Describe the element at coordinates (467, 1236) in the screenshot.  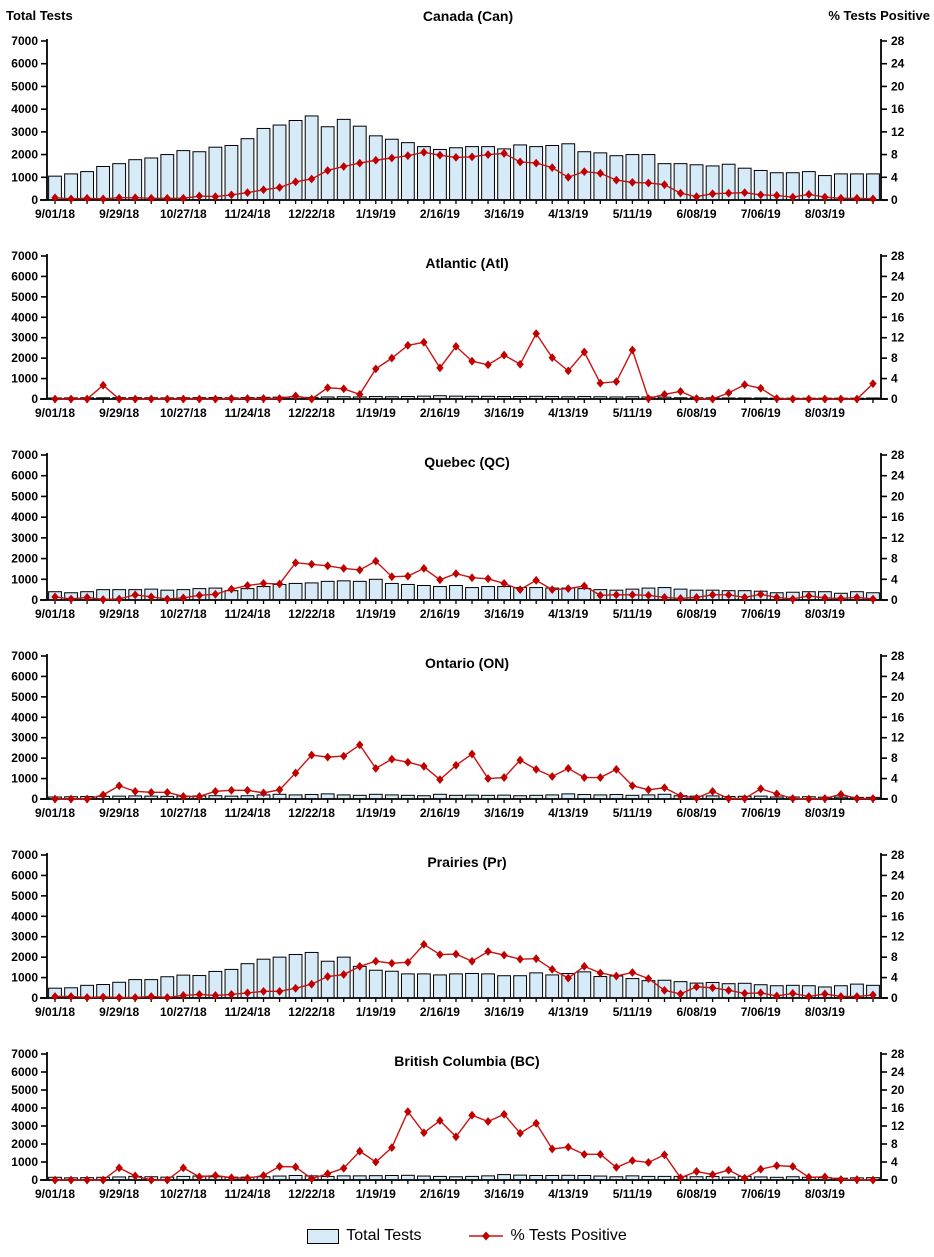
I see `legend: Total Tests % Tests Positive` at that location.